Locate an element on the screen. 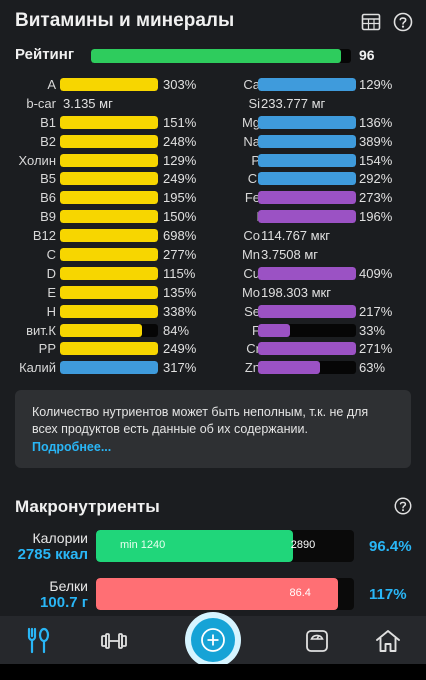  nutrient-row: Co 114.767 мкг is located at coordinates (312, 236).